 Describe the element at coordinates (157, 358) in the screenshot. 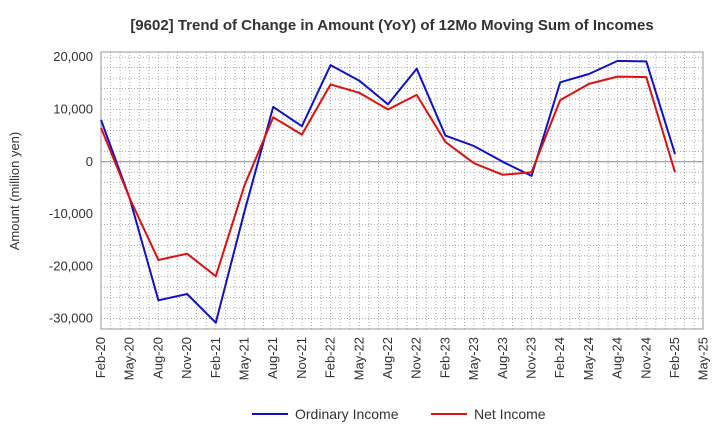

I see `x-tick-label: Aug-20` at that location.